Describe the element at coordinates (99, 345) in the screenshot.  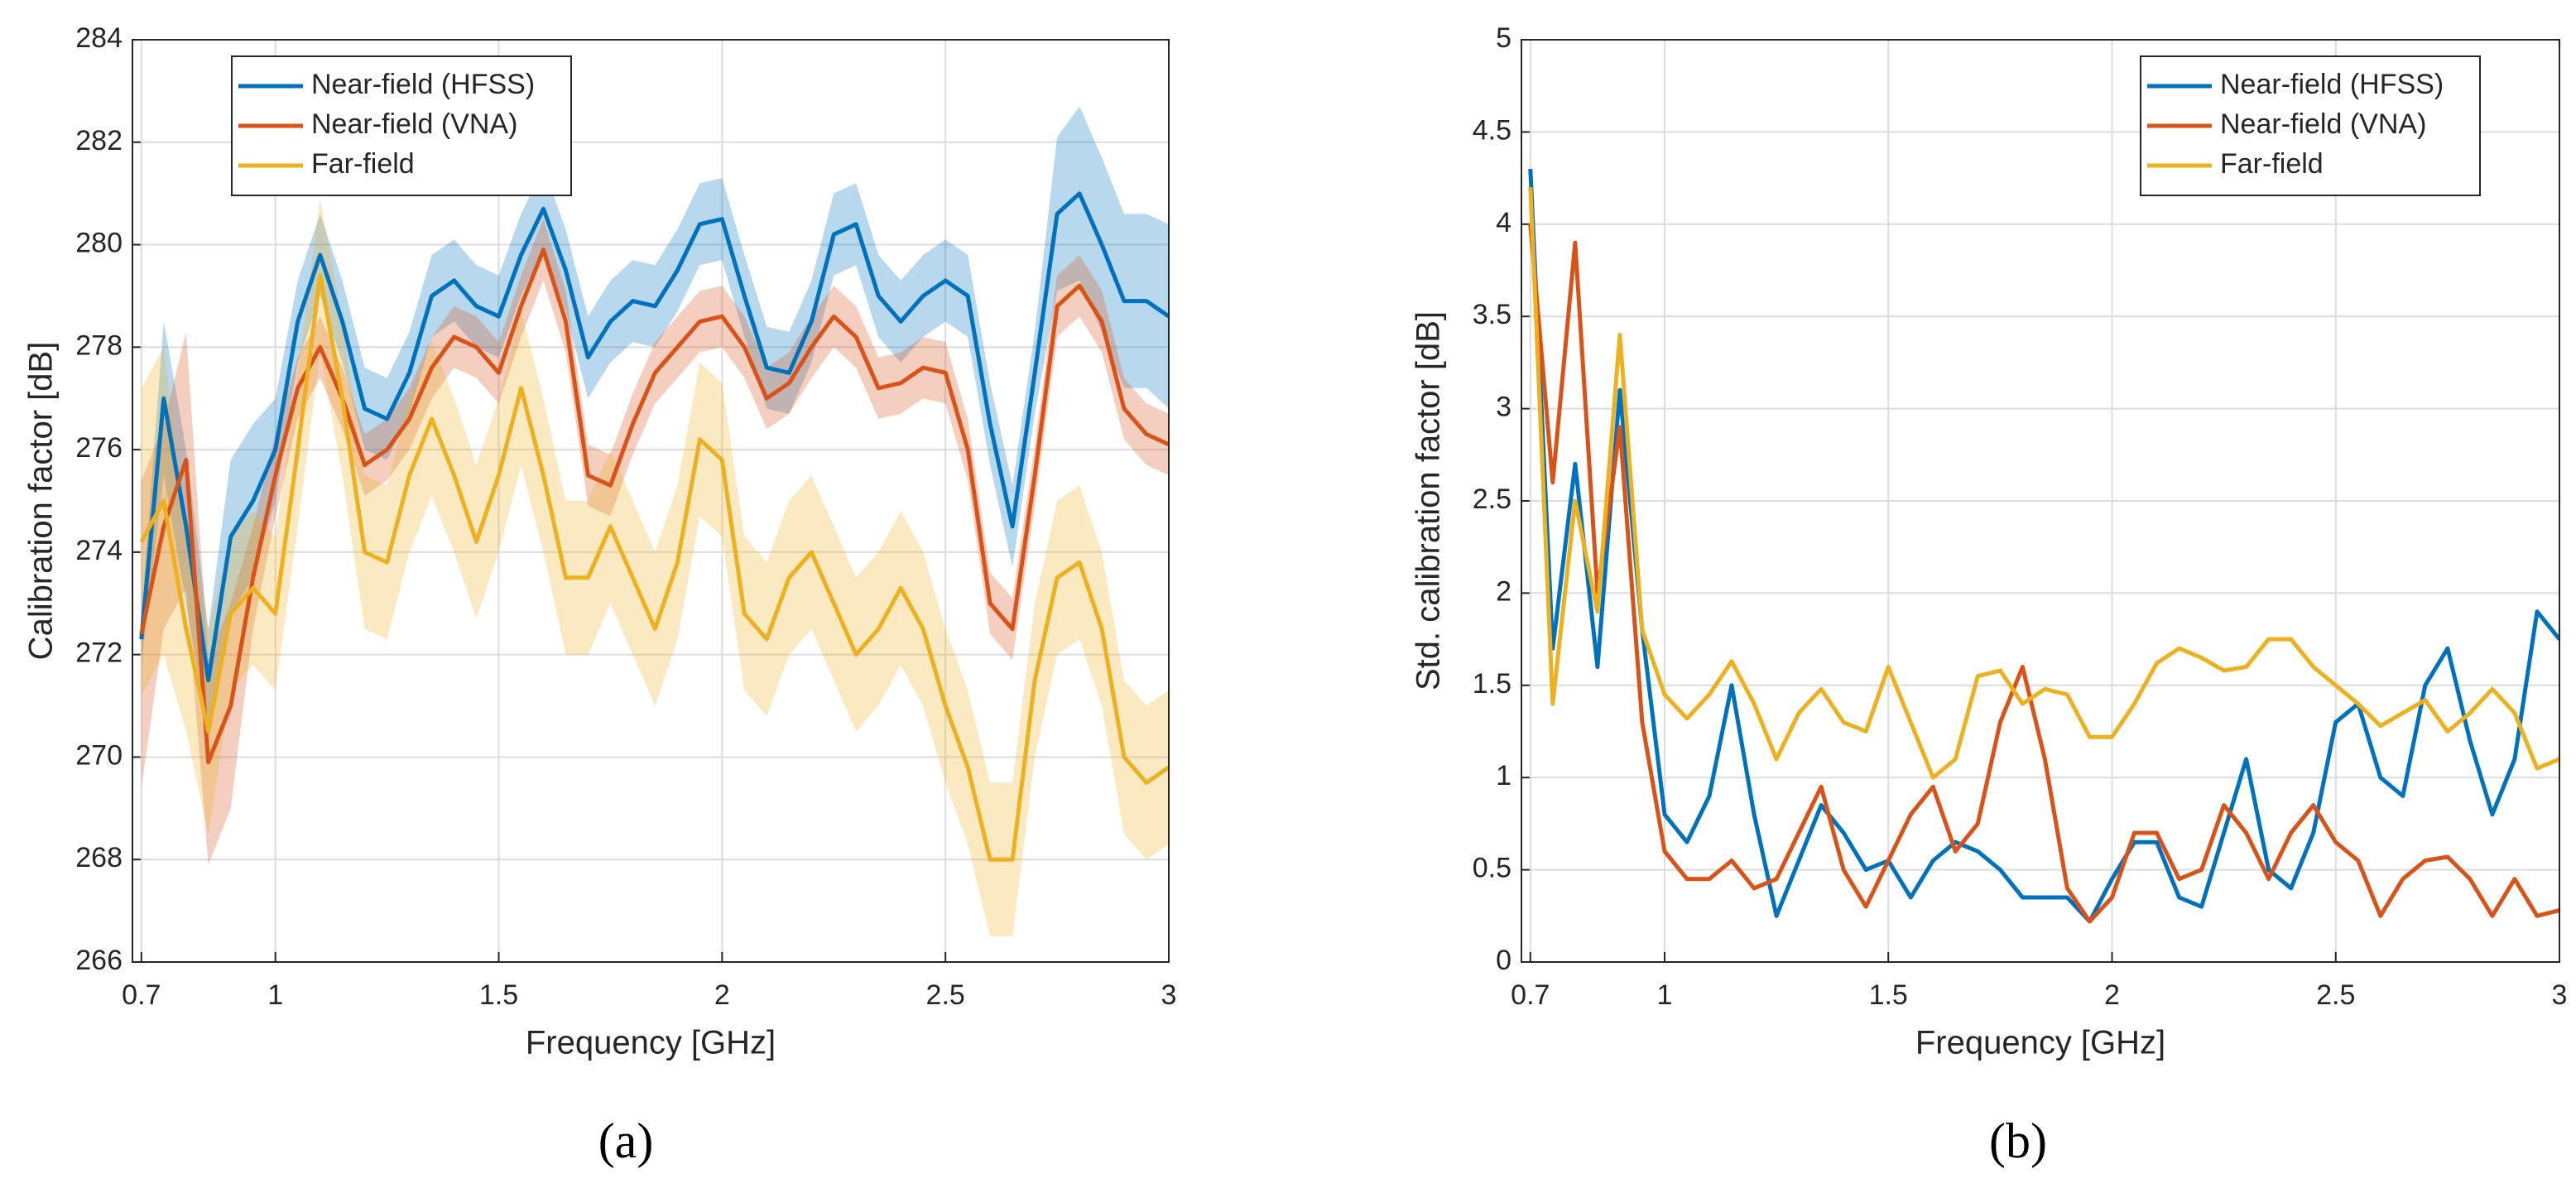
I see `y-tick-label: 278` at that location.